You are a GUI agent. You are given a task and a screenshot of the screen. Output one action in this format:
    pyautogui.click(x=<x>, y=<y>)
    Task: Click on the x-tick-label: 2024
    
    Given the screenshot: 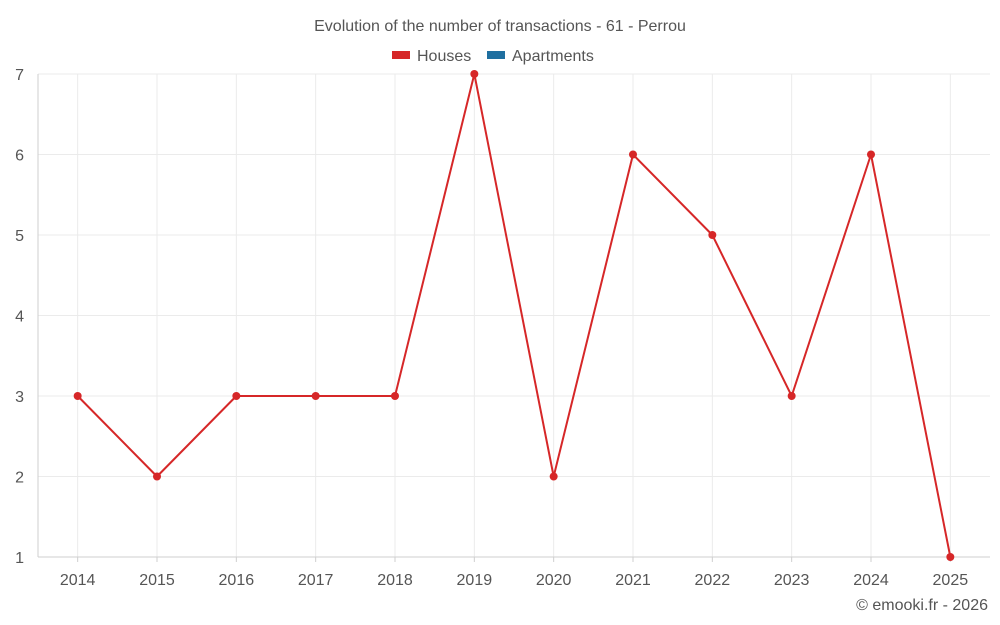 What is the action you would take?
    pyautogui.click(x=871, y=580)
    